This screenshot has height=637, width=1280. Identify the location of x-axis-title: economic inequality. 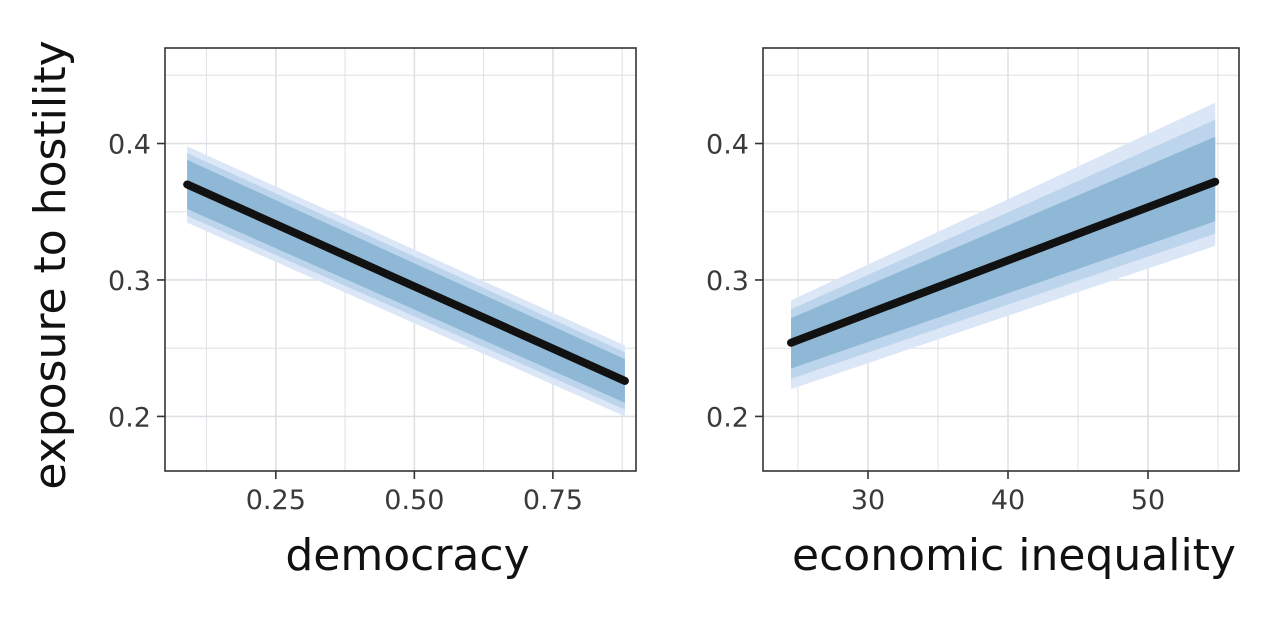
(1014, 555).